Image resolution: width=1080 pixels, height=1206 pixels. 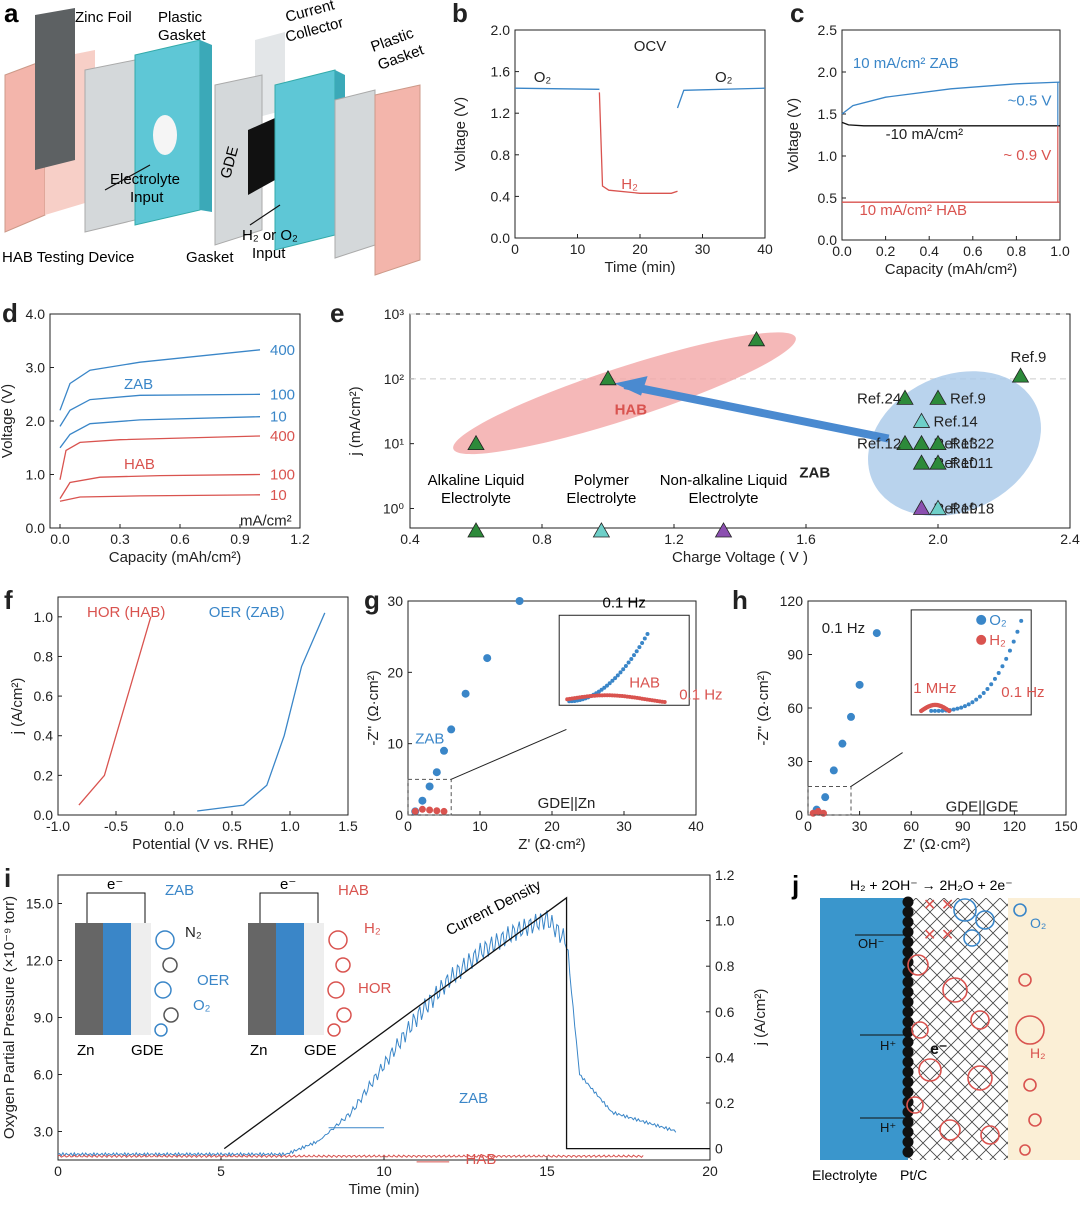 I want to click on label-plastic-gasket-1a: Plastic, so click(x=180, y=17).